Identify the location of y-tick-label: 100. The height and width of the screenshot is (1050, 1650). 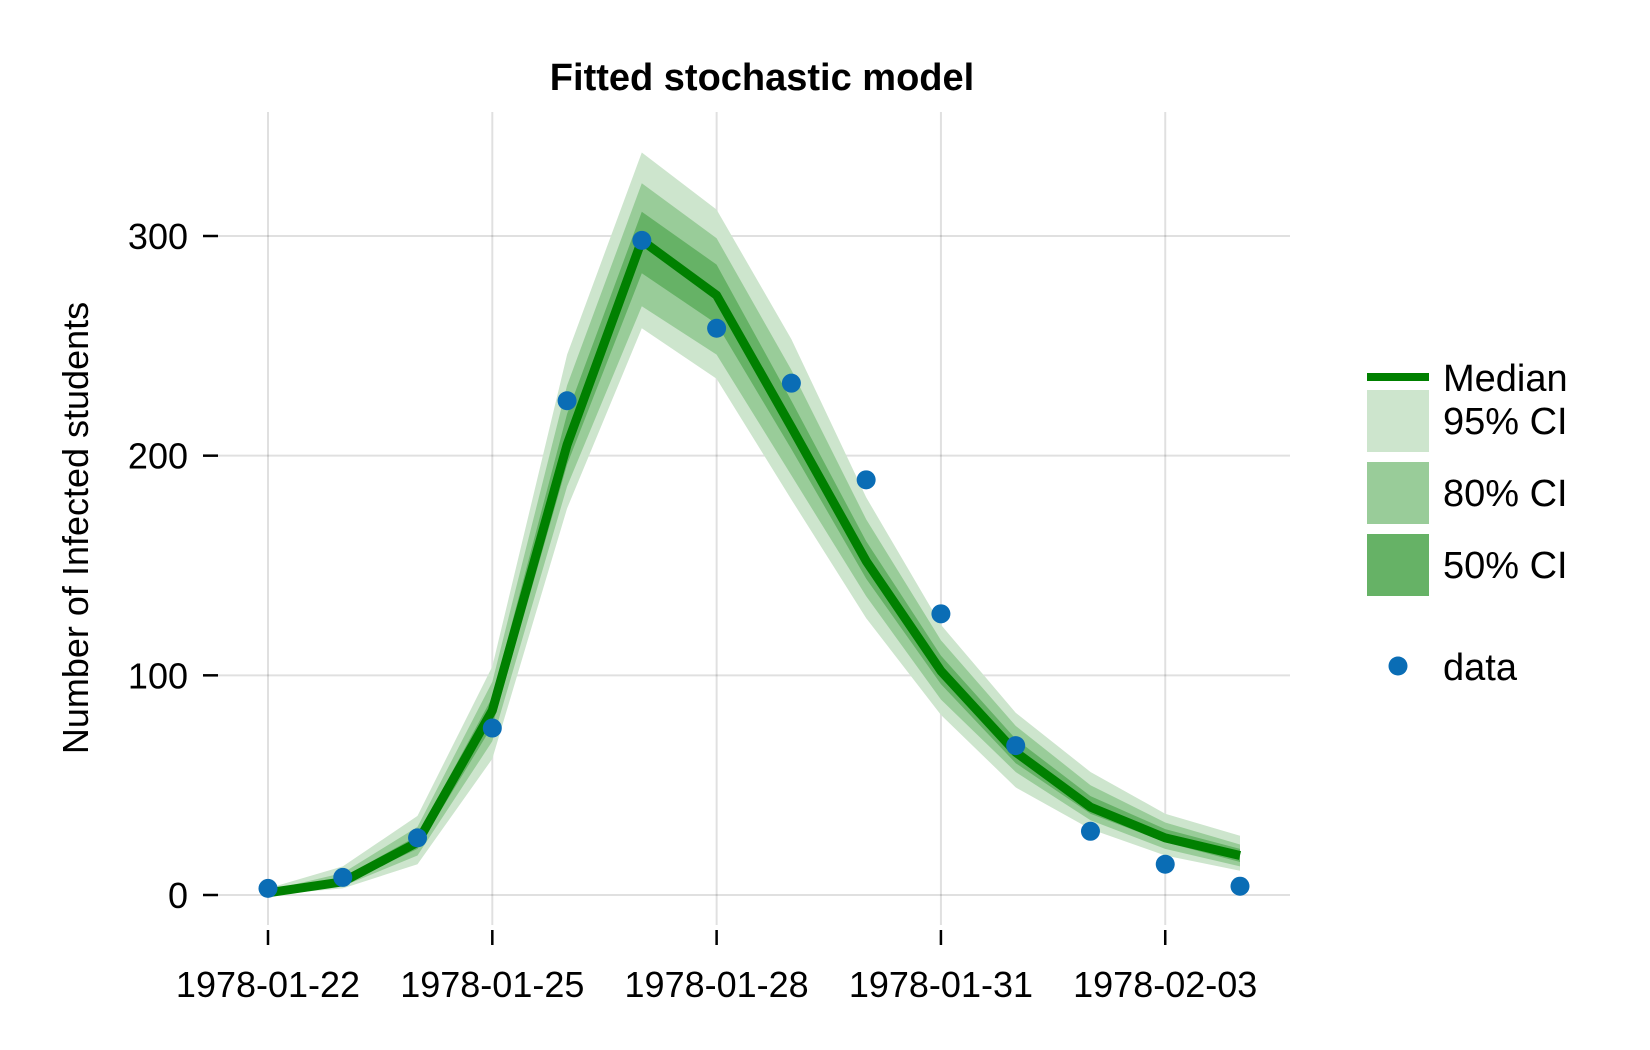
(158, 675).